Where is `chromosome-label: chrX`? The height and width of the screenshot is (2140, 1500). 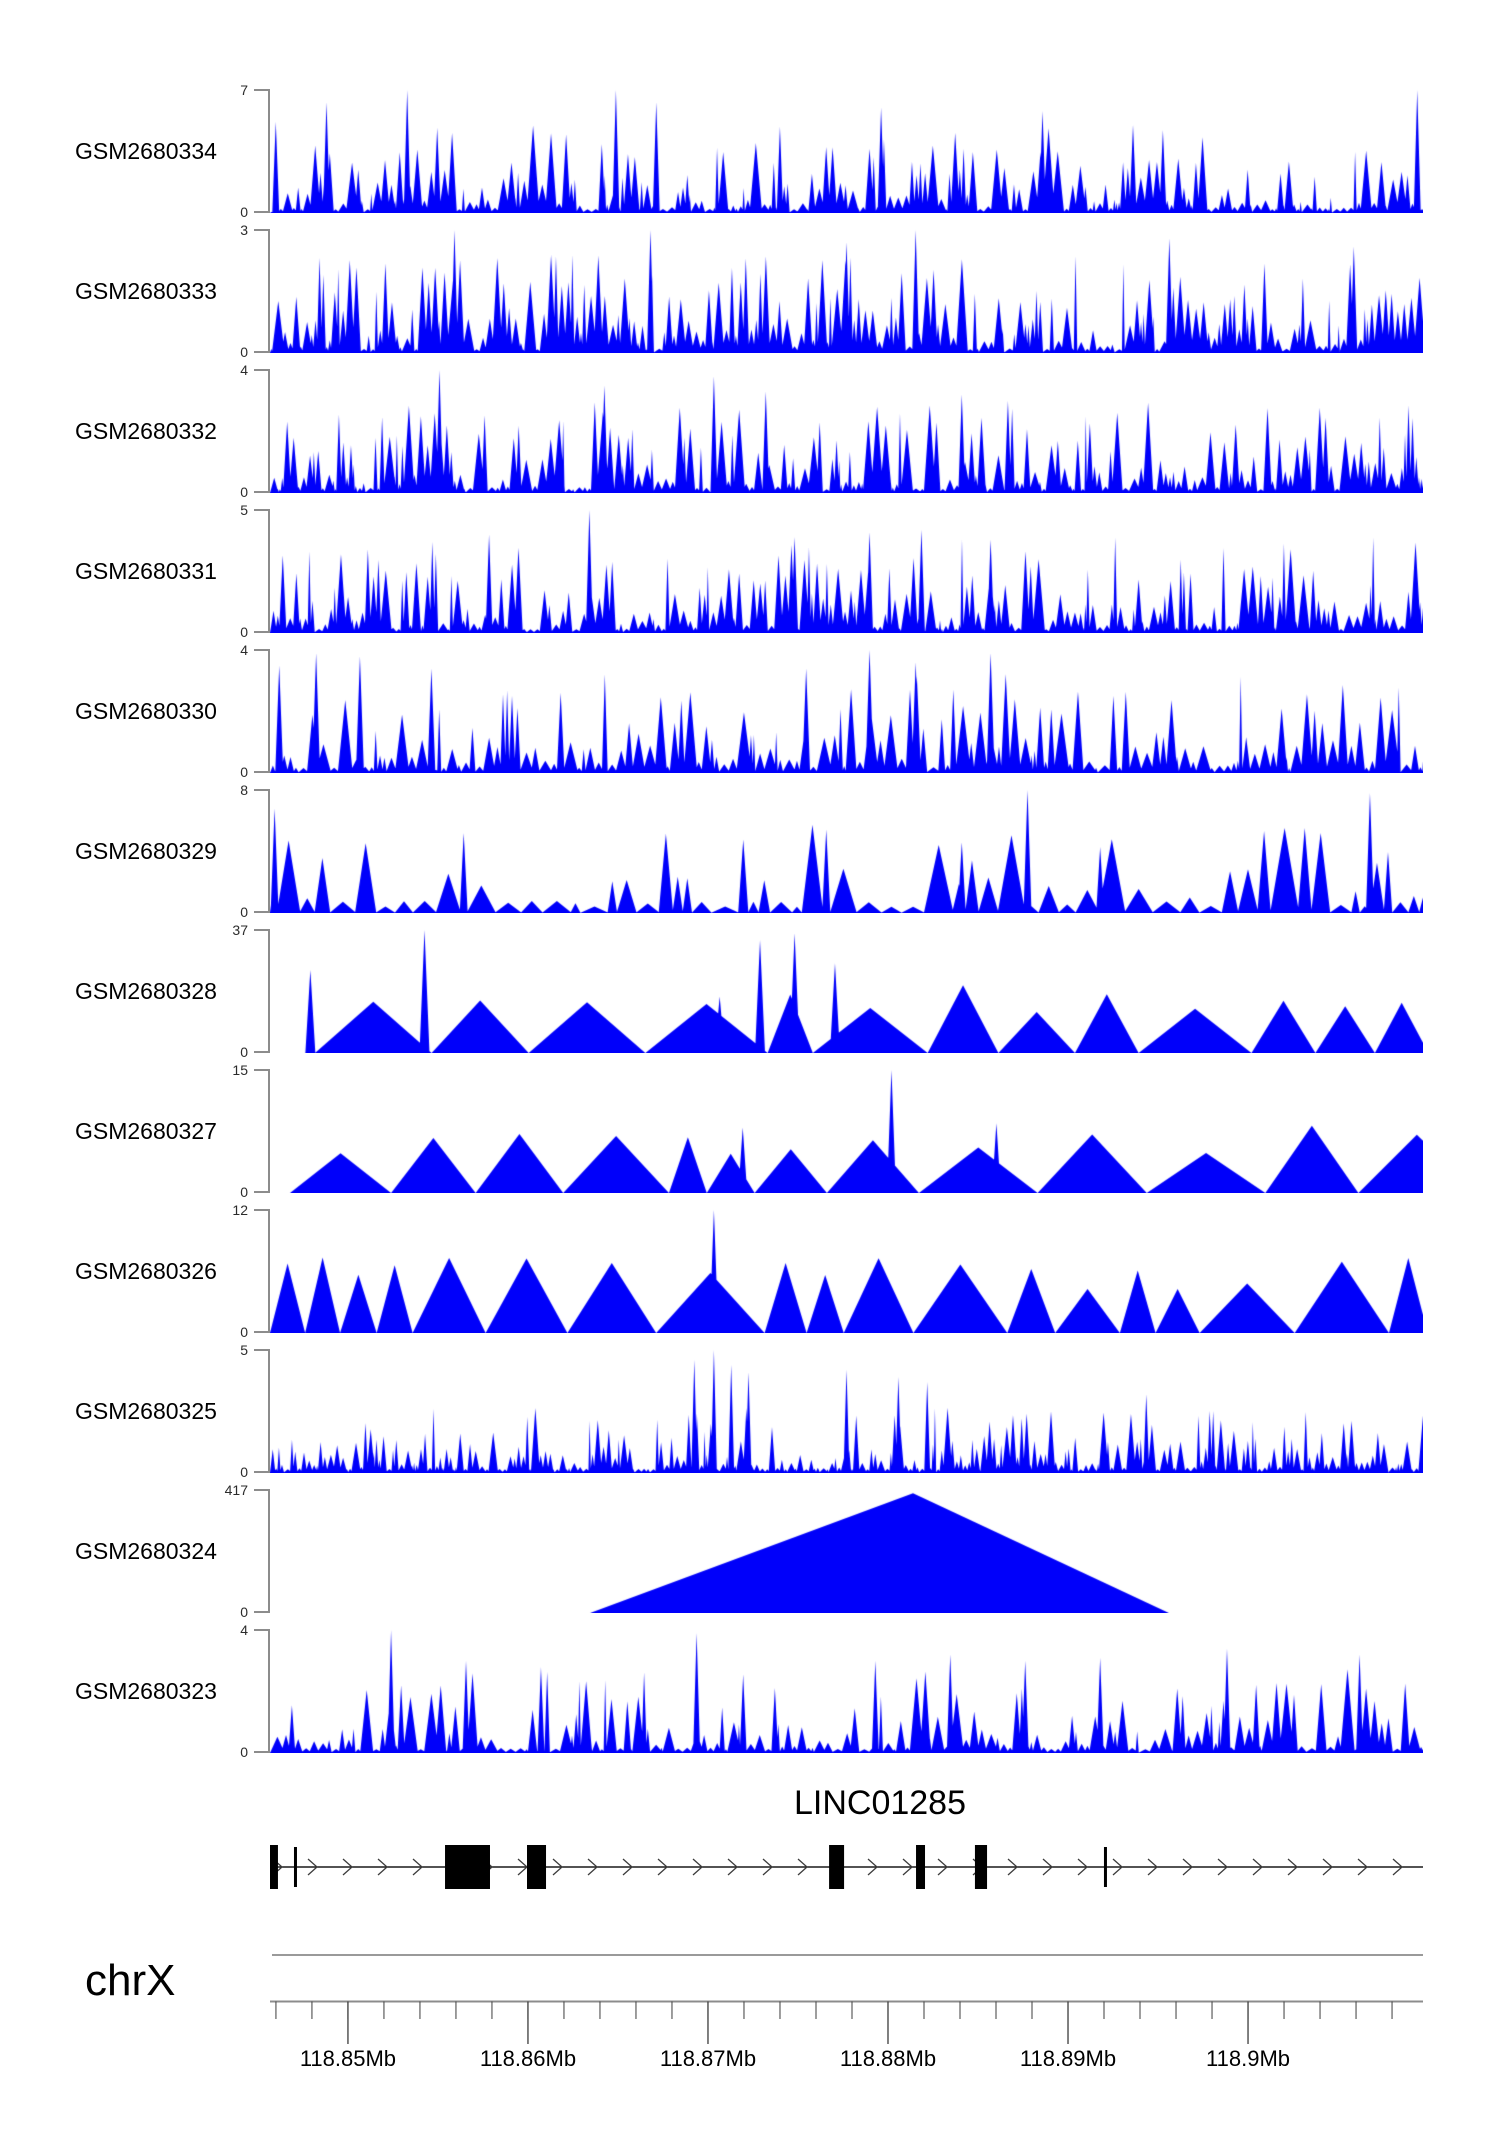 chromosome-label: chrX is located at coordinates (130, 1980).